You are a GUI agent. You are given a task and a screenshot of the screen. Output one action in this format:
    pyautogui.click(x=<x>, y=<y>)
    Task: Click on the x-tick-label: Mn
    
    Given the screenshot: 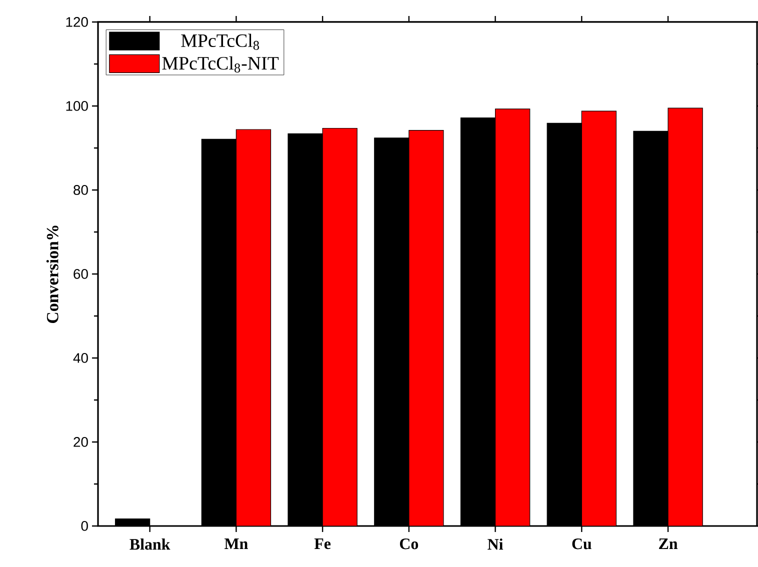 What is the action you would take?
    pyautogui.click(x=236, y=543)
    